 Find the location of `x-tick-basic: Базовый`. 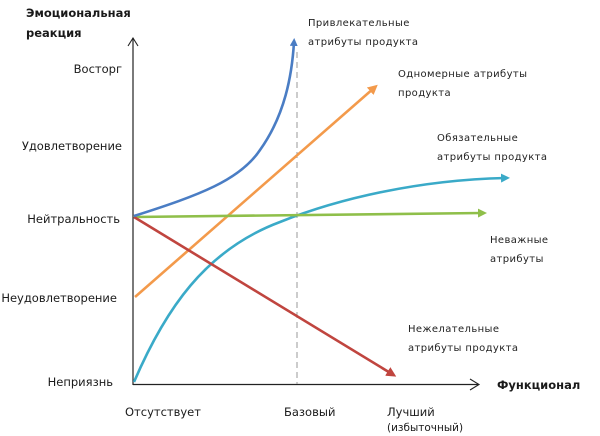

x-tick-basic: Базовый is located at coordinates (310, 412).